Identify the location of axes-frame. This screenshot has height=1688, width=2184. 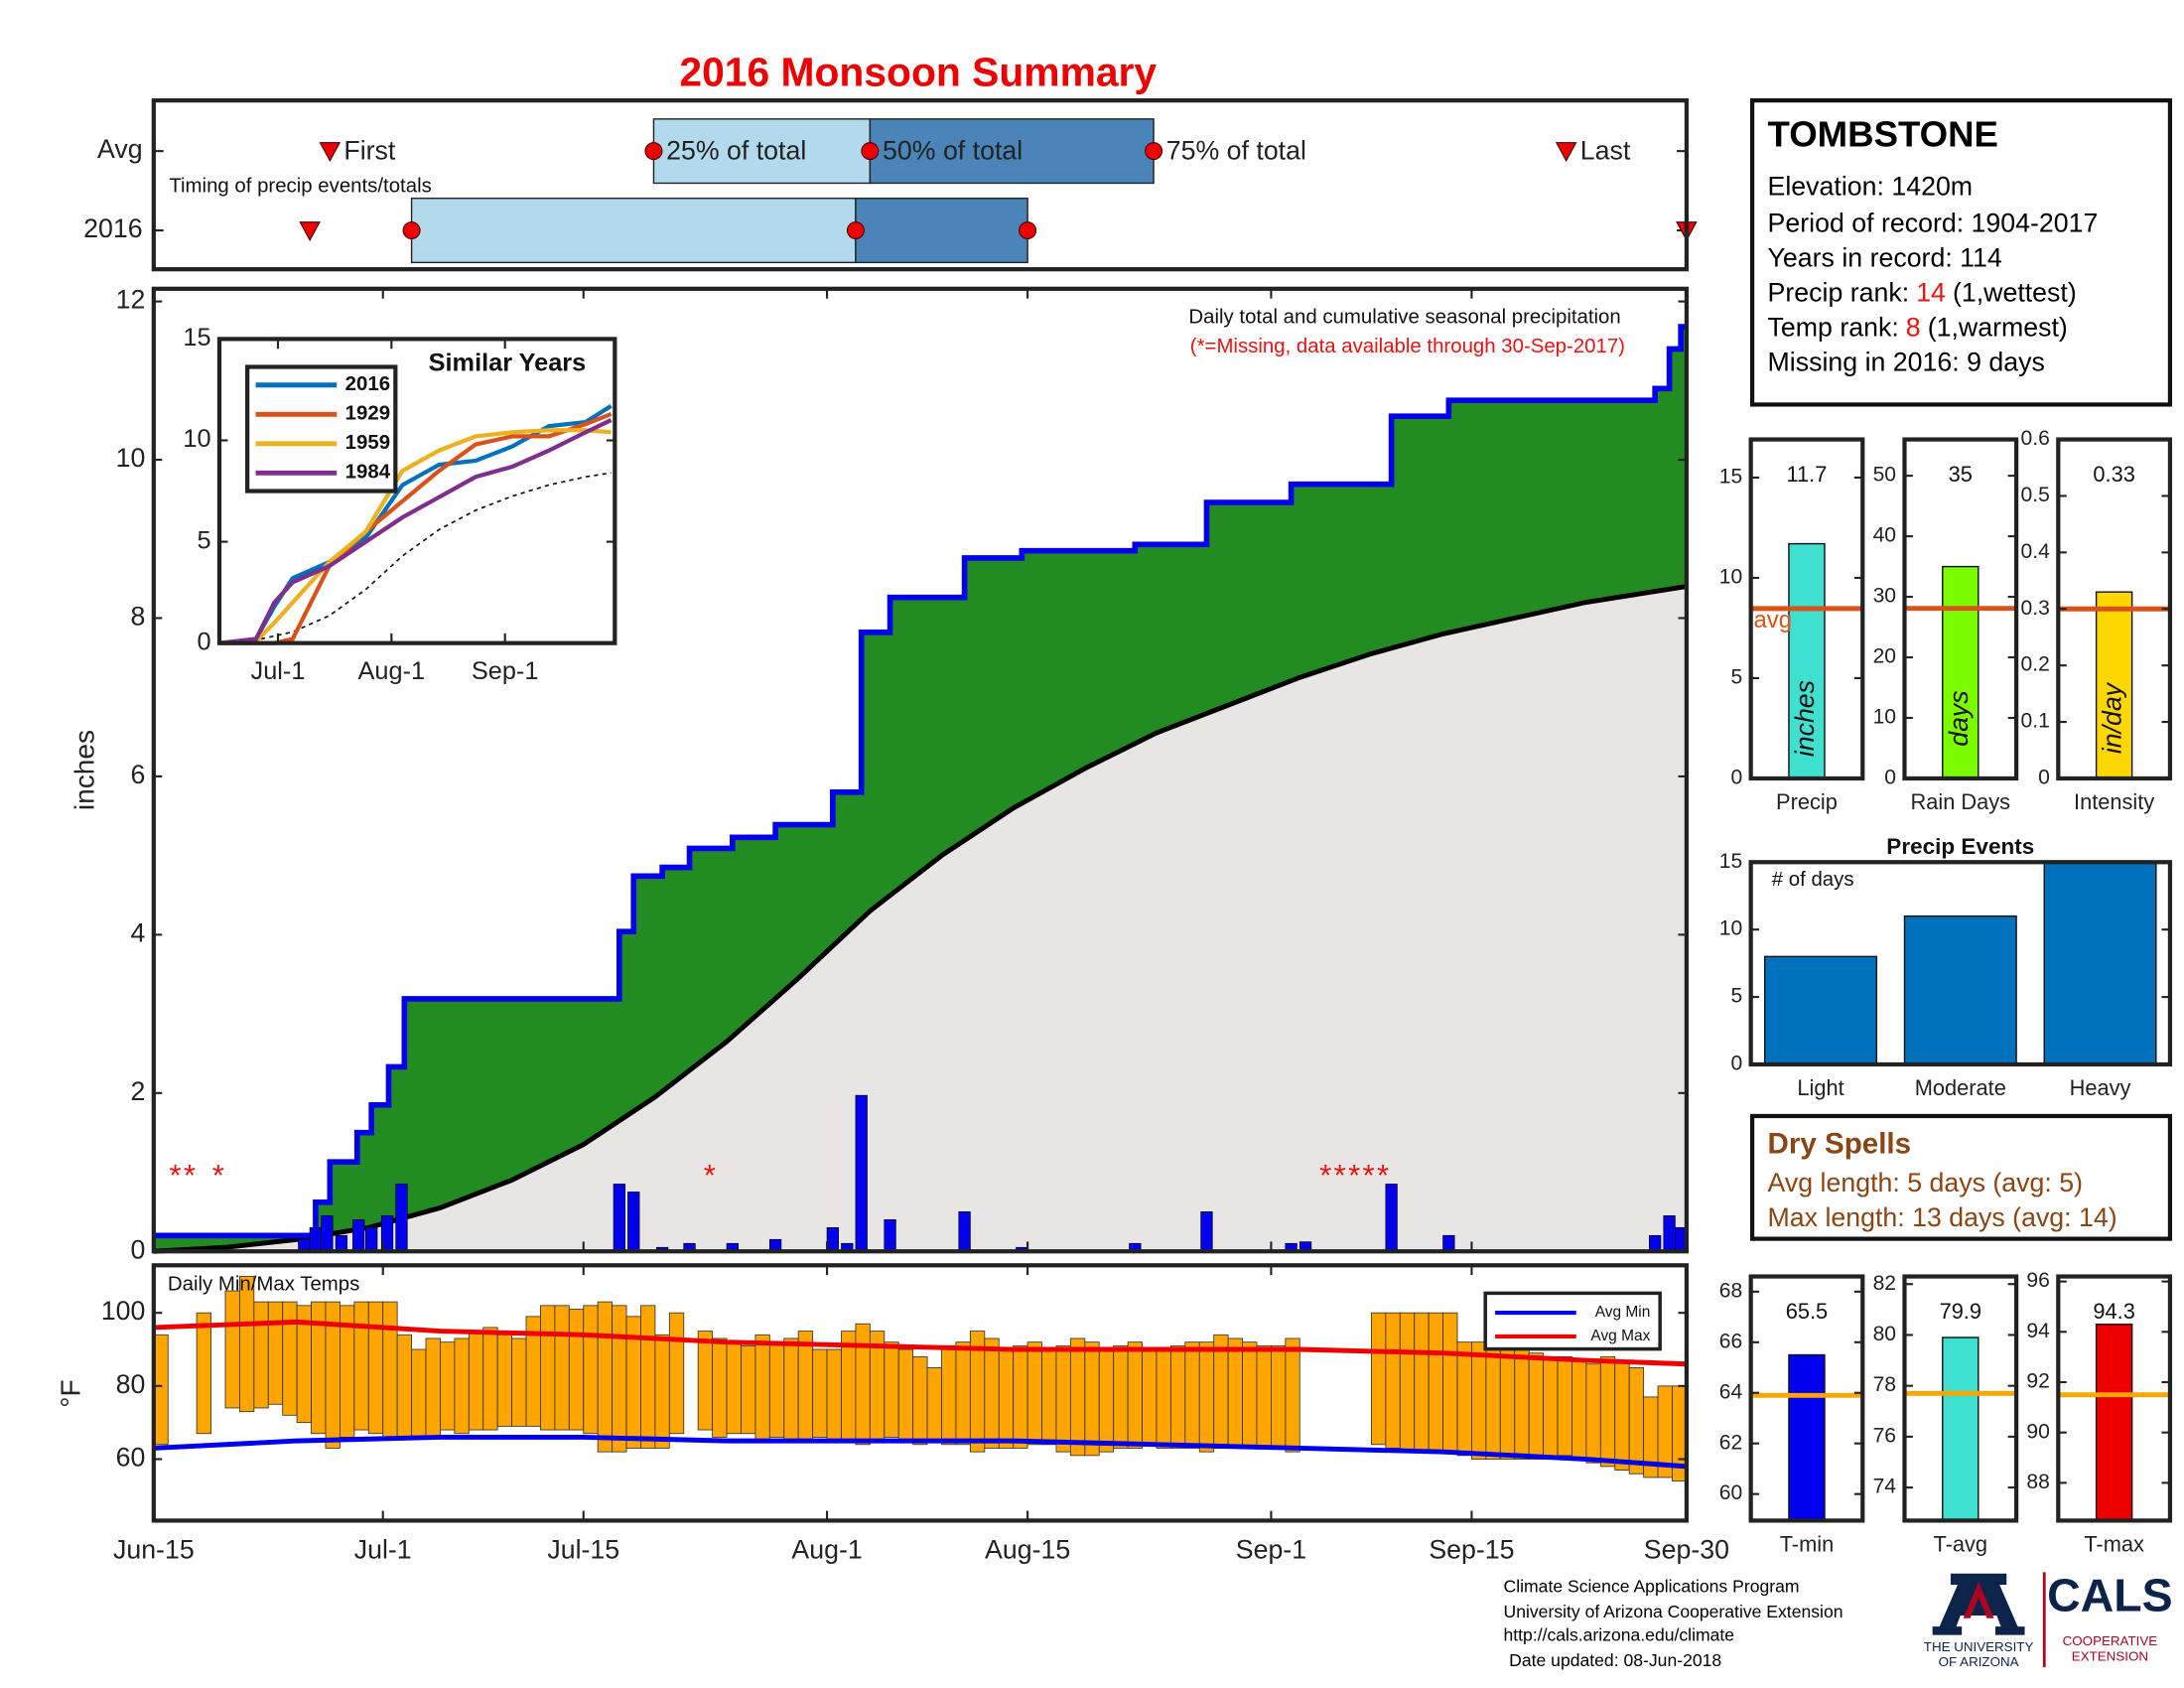
(1806, 1398).